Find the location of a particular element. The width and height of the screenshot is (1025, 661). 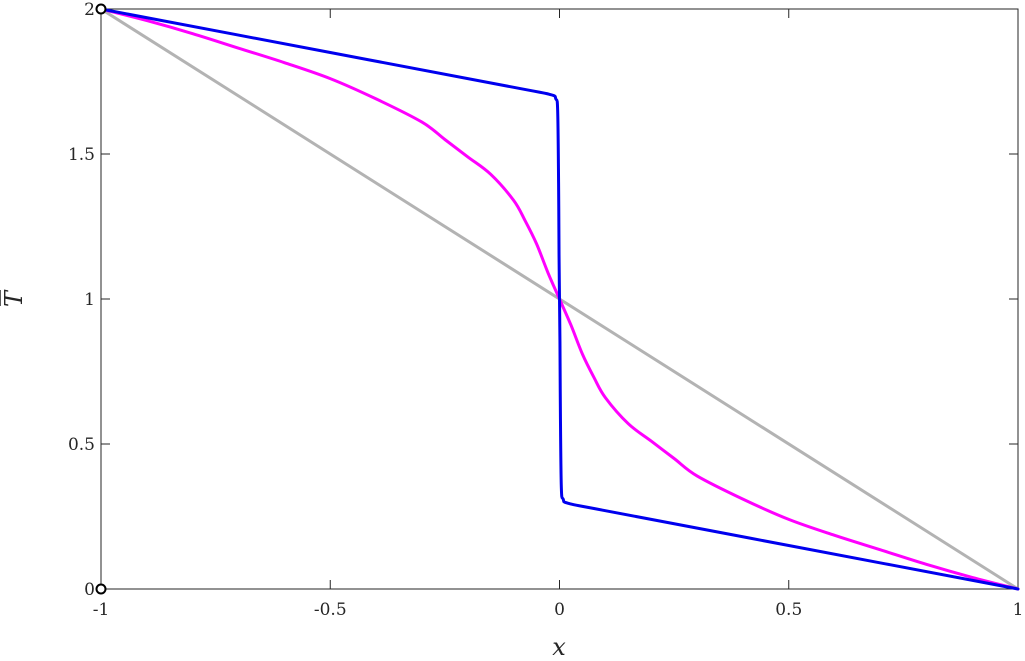

x-tick-label: 0 is located at coordinates (559, 610).